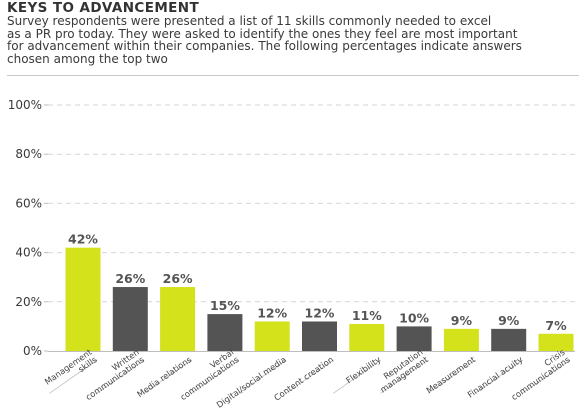 The image size is (580, 418). What do you see at coordinates (32, 351) in the screenshot?
I see `y-tick-label: 0%` at bounding box center [32, 351].